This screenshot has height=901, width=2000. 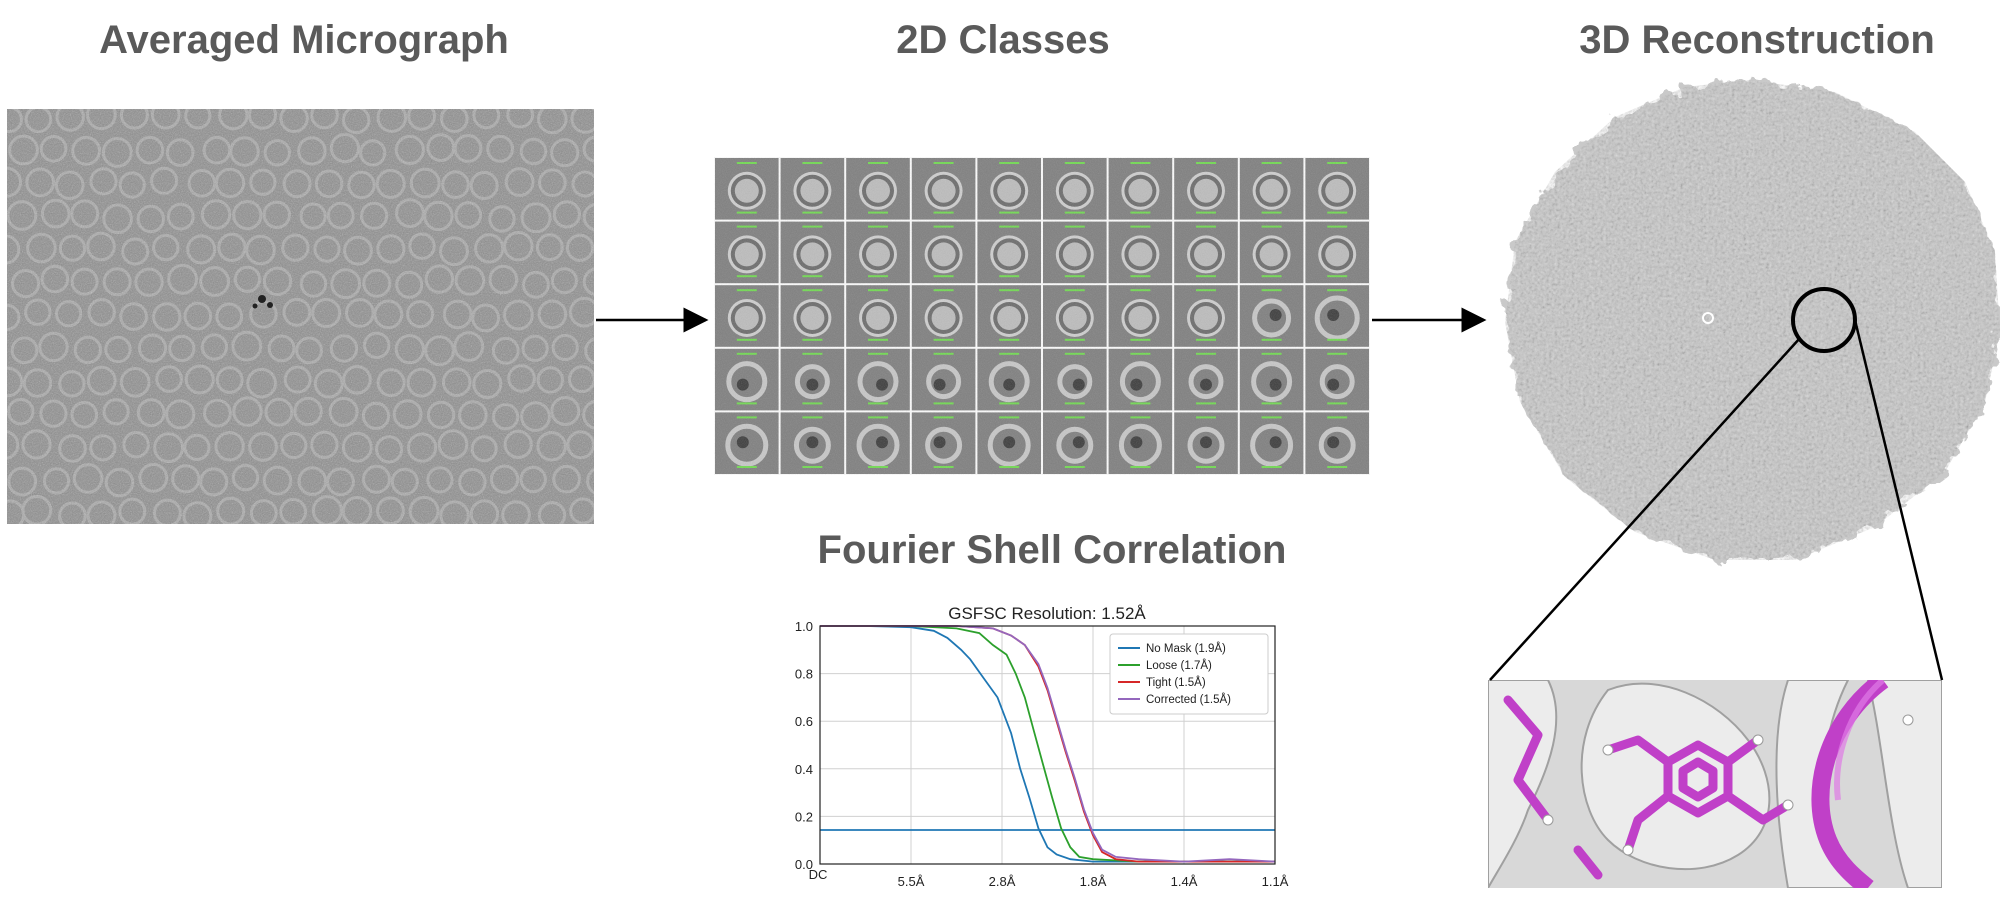 I want to click on reconstruction-heading: 3D Reconstruction, so click(x=1757, y=40).